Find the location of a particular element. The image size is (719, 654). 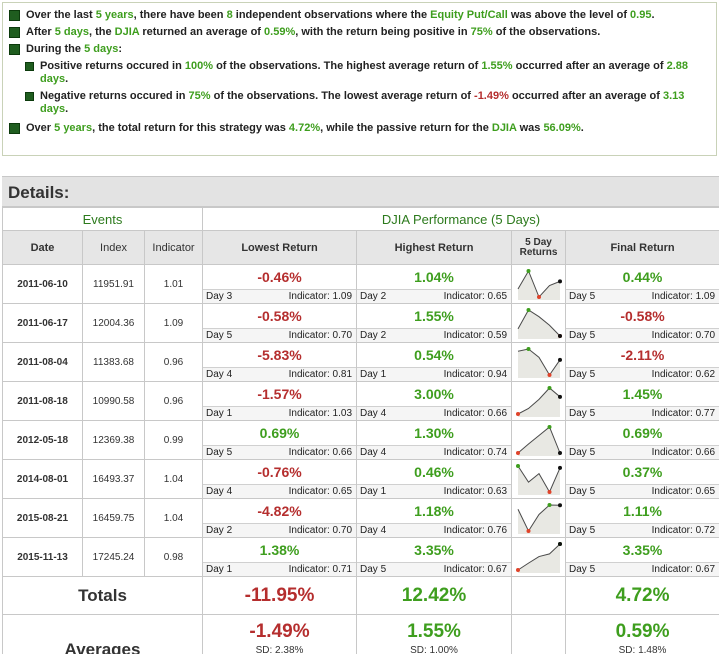

final-return-indicator: Indicator: 0.77 is located at coordinates (683, 413).